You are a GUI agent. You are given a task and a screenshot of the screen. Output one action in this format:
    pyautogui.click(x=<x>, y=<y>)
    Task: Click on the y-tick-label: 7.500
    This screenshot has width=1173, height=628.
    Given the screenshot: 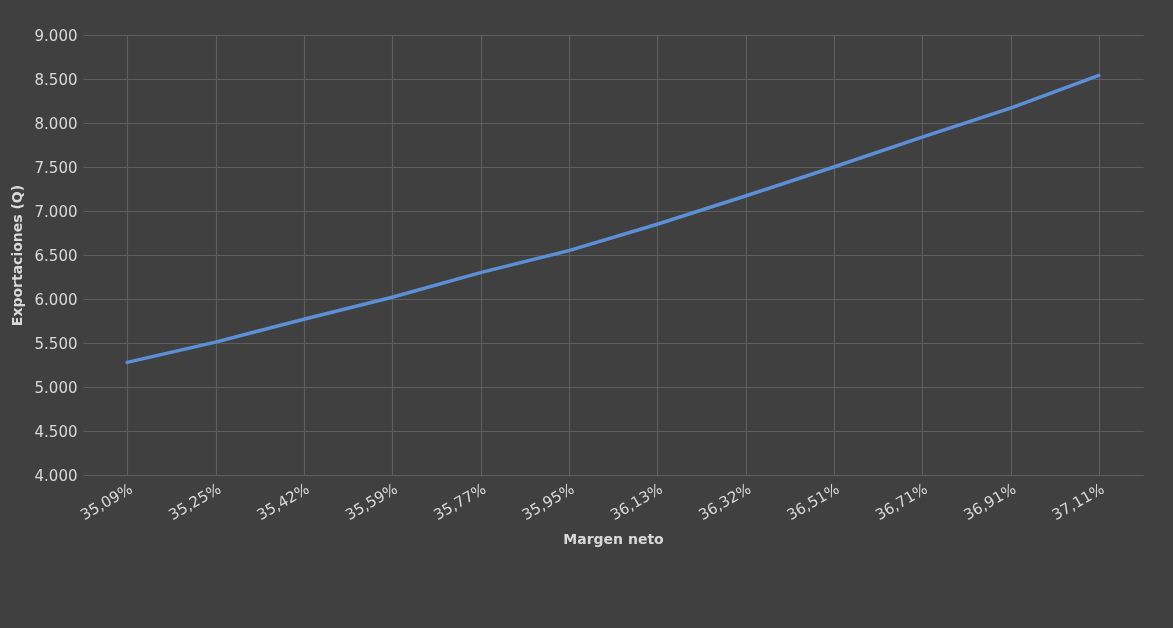 What is the action you would take?
    pyautogui.click(x=56, y=167)
    